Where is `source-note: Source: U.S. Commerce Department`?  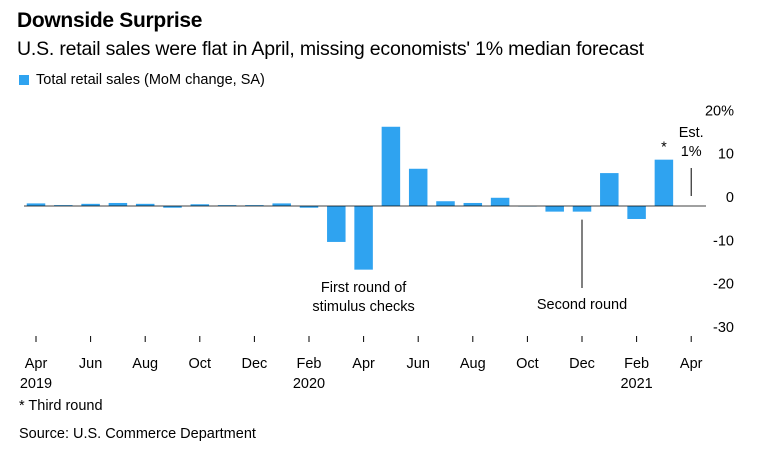
source-note: Source: U.S. Commerce Department is located at coordinates (137, 434).